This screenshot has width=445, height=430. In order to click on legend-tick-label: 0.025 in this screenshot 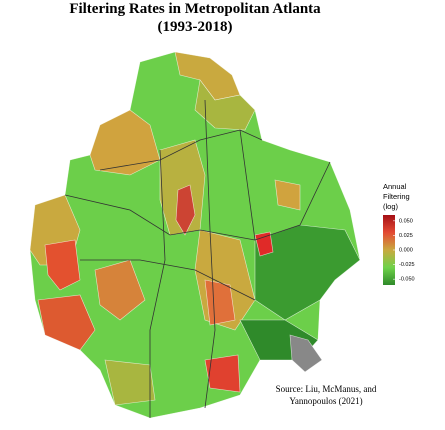, I will do `click(406, 236)`.